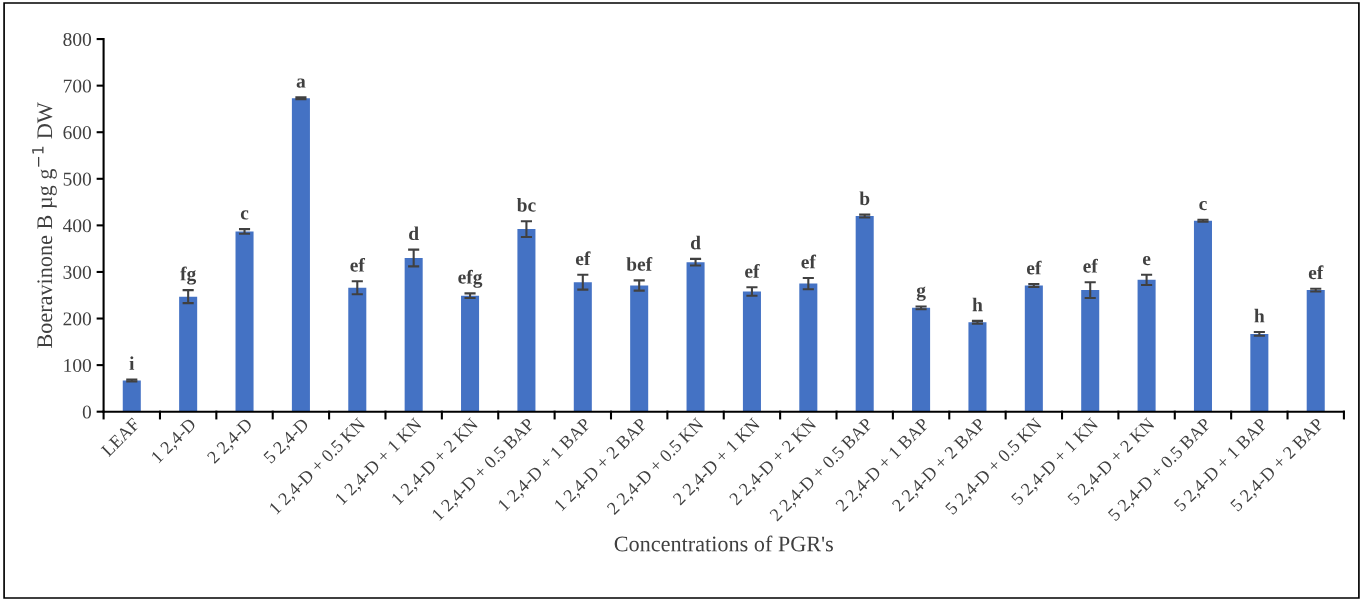  Describe the element at coordinates (921, 293) in the screenshot. I see `annotation: g` at that location.